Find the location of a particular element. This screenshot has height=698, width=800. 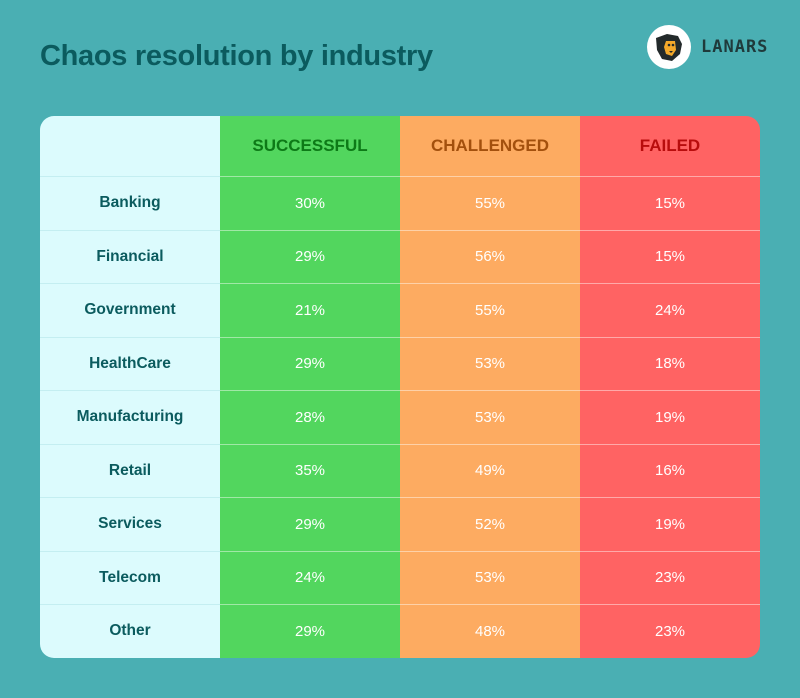

industry-label: Telecom is located at coordinates (130, 577).